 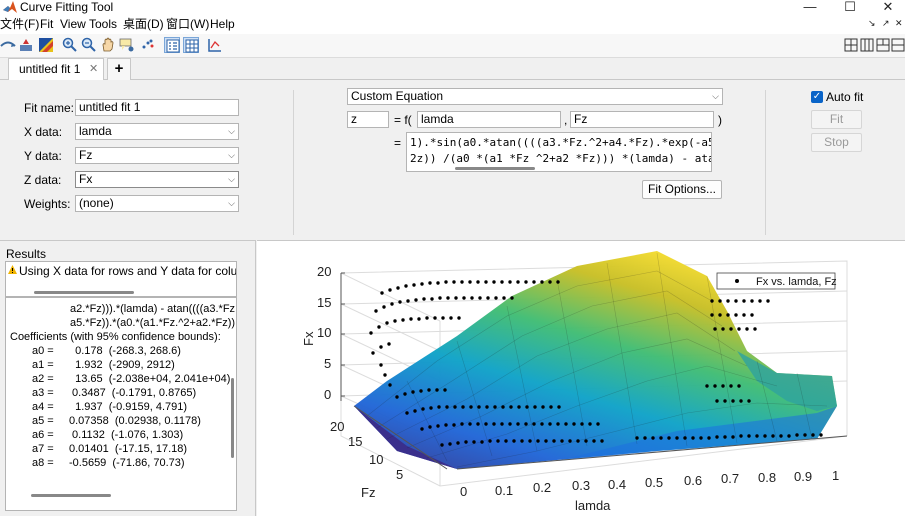 I want to click on z-tick-label: 0, so click(x=327, y=394).